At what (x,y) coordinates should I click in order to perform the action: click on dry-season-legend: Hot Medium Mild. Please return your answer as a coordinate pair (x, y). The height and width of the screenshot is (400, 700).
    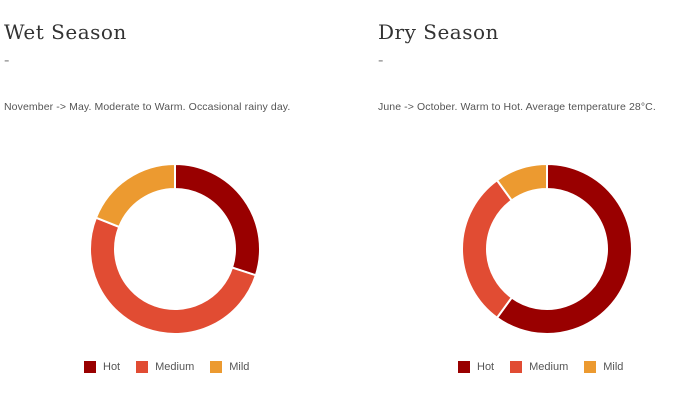
    Looking at the image, I should click on (540, 367).